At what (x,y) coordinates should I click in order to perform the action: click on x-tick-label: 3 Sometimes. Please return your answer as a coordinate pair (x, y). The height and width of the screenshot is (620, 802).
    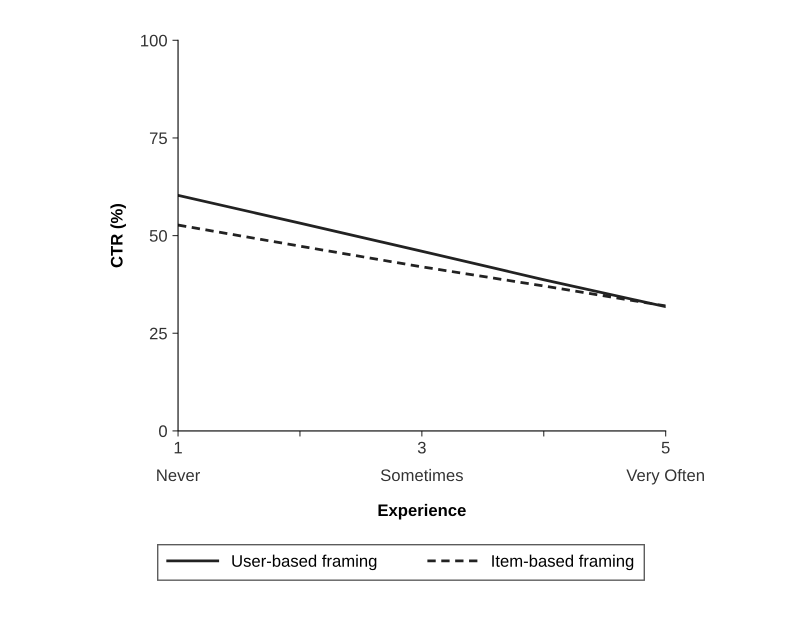
    Looking at the image, I should click on (421, 462).